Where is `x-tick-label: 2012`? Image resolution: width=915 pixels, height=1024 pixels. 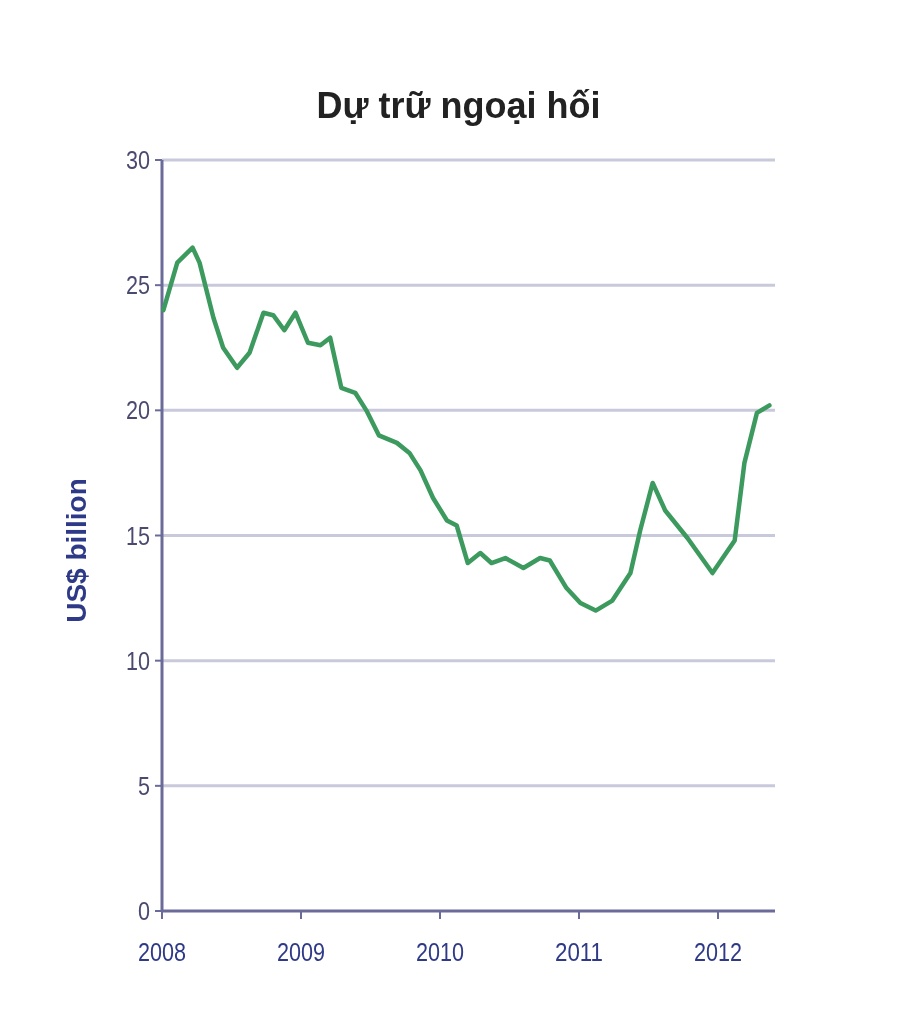
x-tick-label: 2012 is located at coordinates (723, 952).